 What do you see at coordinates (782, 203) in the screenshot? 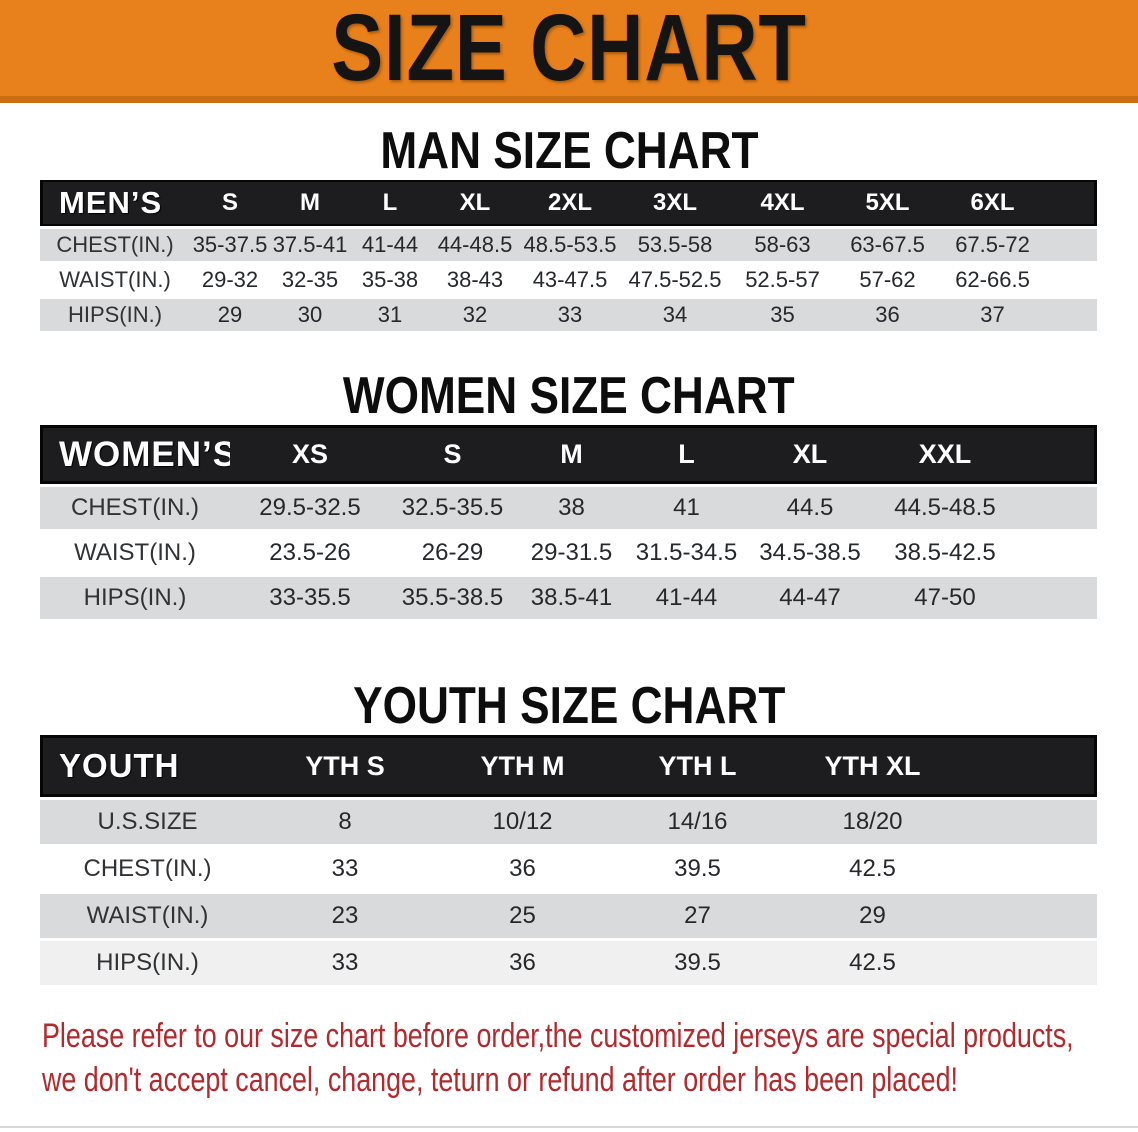
I see `mens-col-header: 4XL` at bounding box center [782, 203].